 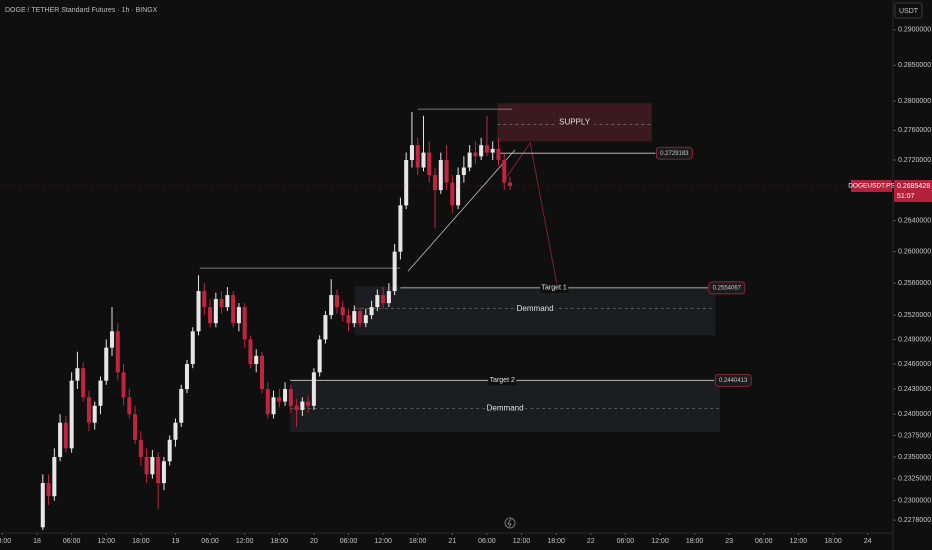 I want to click on replay-icon, so click(x=510, y=523).